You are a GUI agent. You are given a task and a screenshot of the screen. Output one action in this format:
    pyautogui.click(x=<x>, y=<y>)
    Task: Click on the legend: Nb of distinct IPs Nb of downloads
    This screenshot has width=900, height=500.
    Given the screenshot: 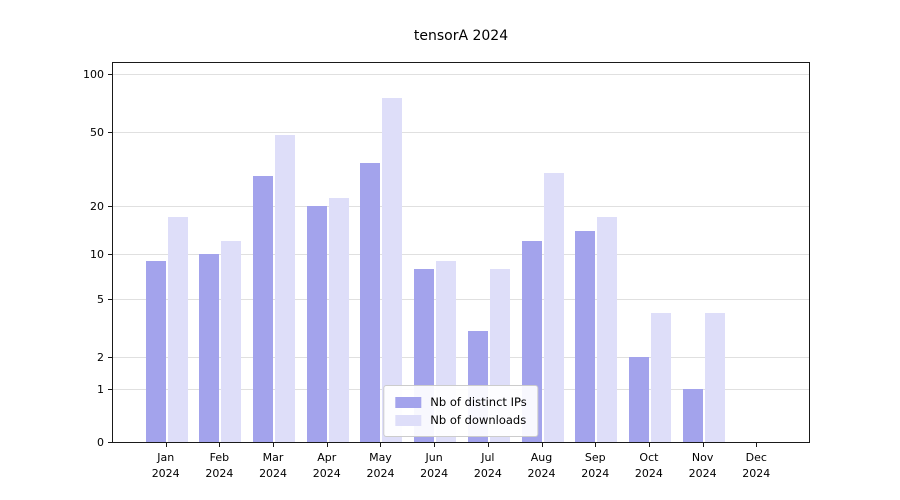 What is the action you would take?
    pyautogui.click(x=461, y=411)
    